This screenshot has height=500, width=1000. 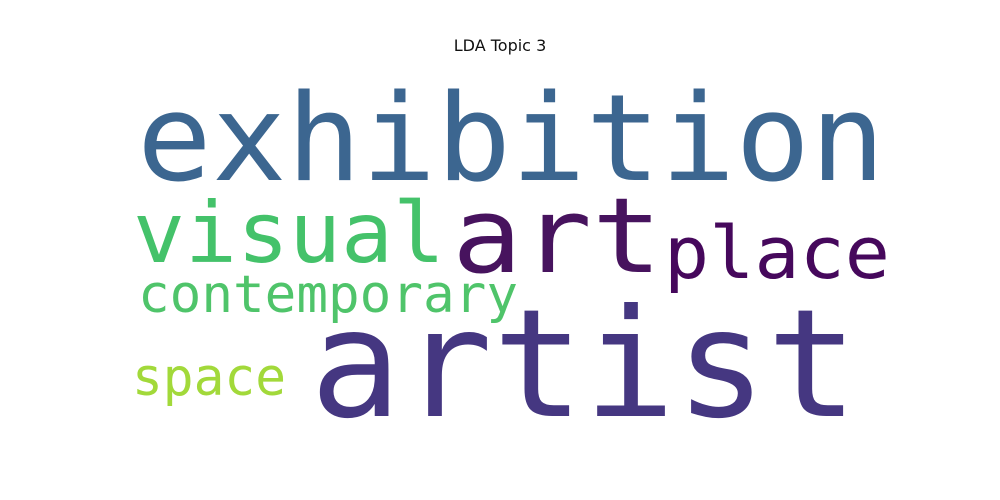 I want to click on word-place: place, so click(x=777, y=253).